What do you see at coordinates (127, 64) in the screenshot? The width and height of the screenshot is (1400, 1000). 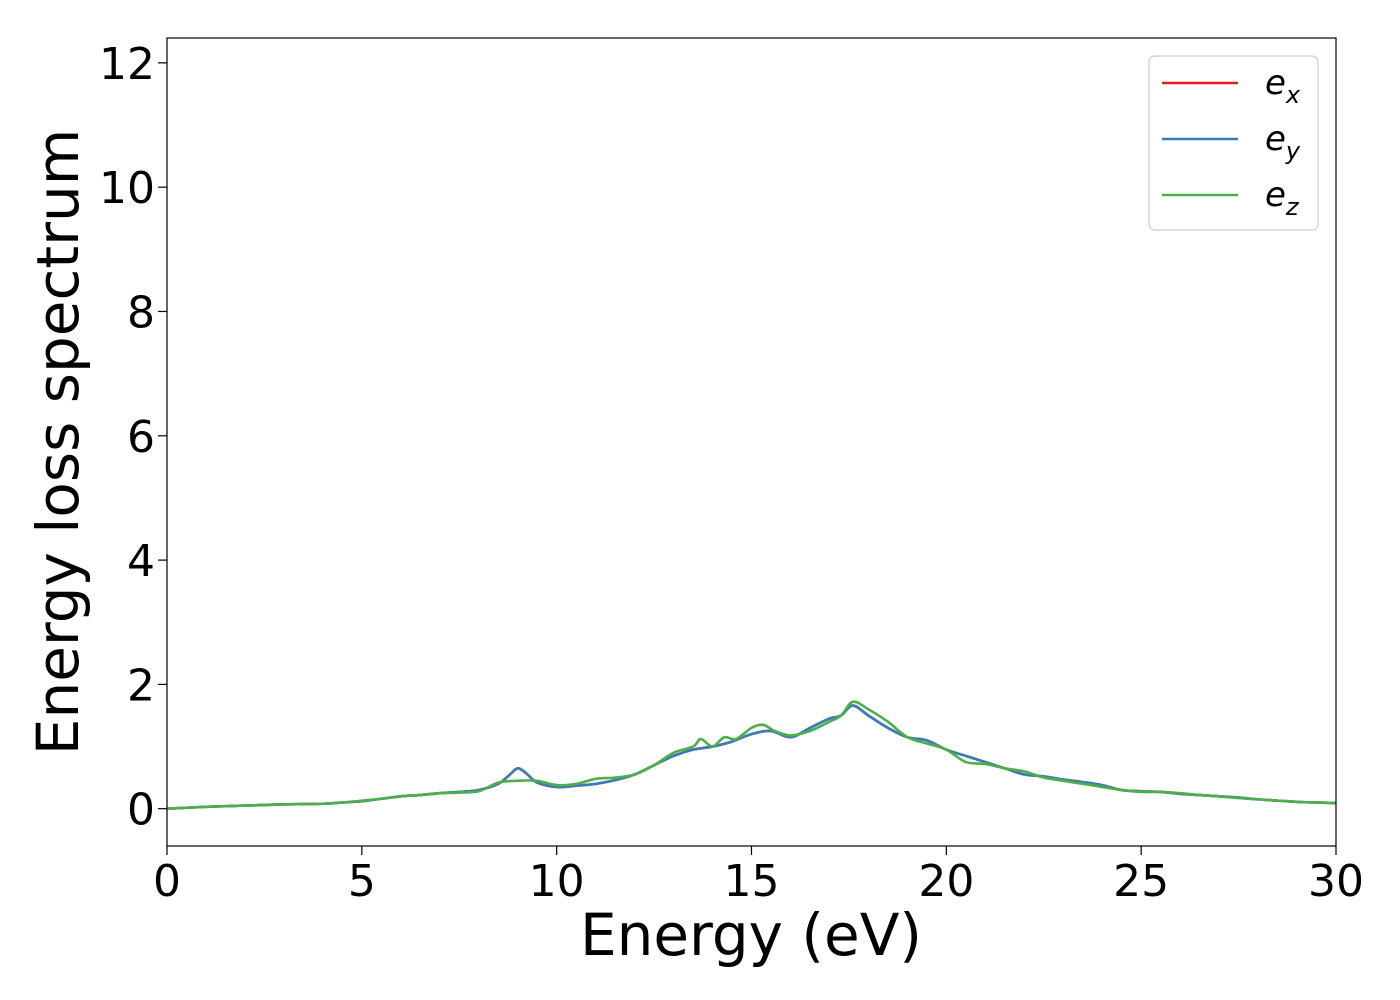 I see `y-tick-label: 12` at bounding box center [127, 64].